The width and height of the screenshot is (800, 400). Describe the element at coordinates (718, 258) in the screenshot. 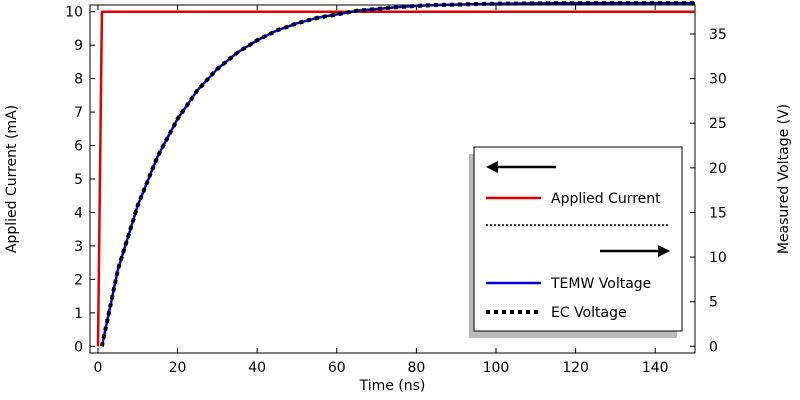

I see `y-right-tick-label: 10` at that location.